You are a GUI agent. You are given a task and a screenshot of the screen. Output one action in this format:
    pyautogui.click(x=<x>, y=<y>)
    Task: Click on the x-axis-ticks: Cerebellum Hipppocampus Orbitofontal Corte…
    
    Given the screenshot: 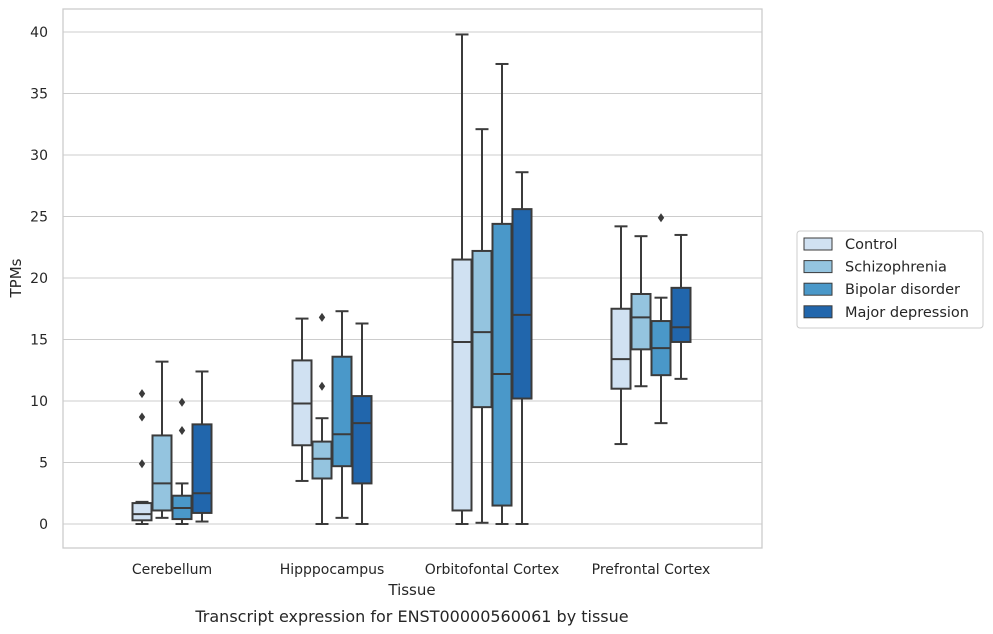 What is the action you would take?
    pyautogui.click(x=421, y=570)
    